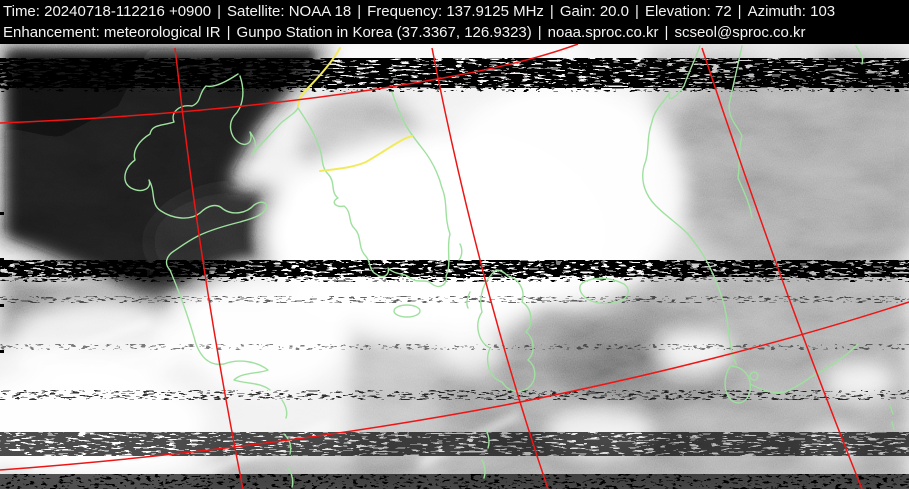 The height and width of the screenshot is (489, 909). What do you see at coordinates (112, 32) in the screenshot?
I see `header-field: Enhancement: meteorological IR` at bounding box center [112, 32].